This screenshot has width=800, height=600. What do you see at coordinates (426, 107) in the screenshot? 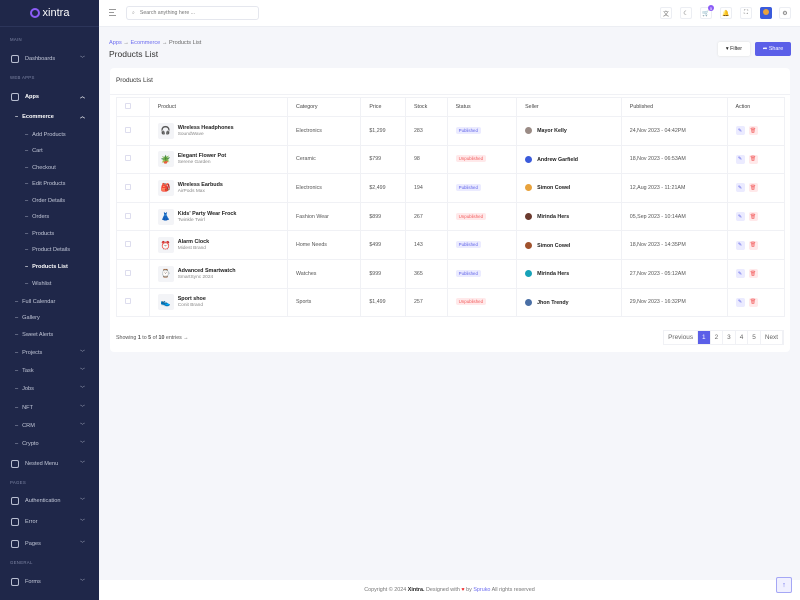
I see `column-header: Stock` at bounding box center [426, 107].